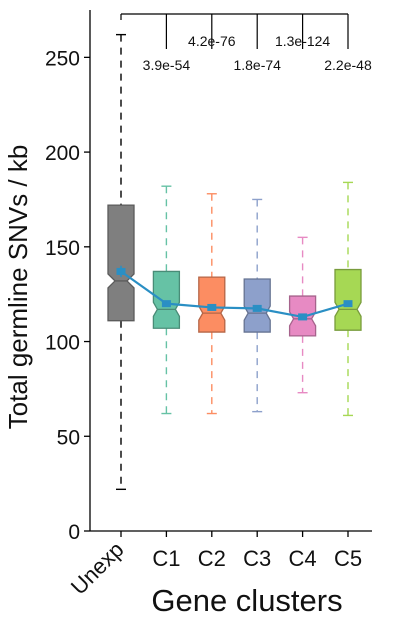 This screenshot has height=627, width=411. Describe the element at coordinates (166, 558) in the screenshot. I see `x-tick-label: C1` at that location.